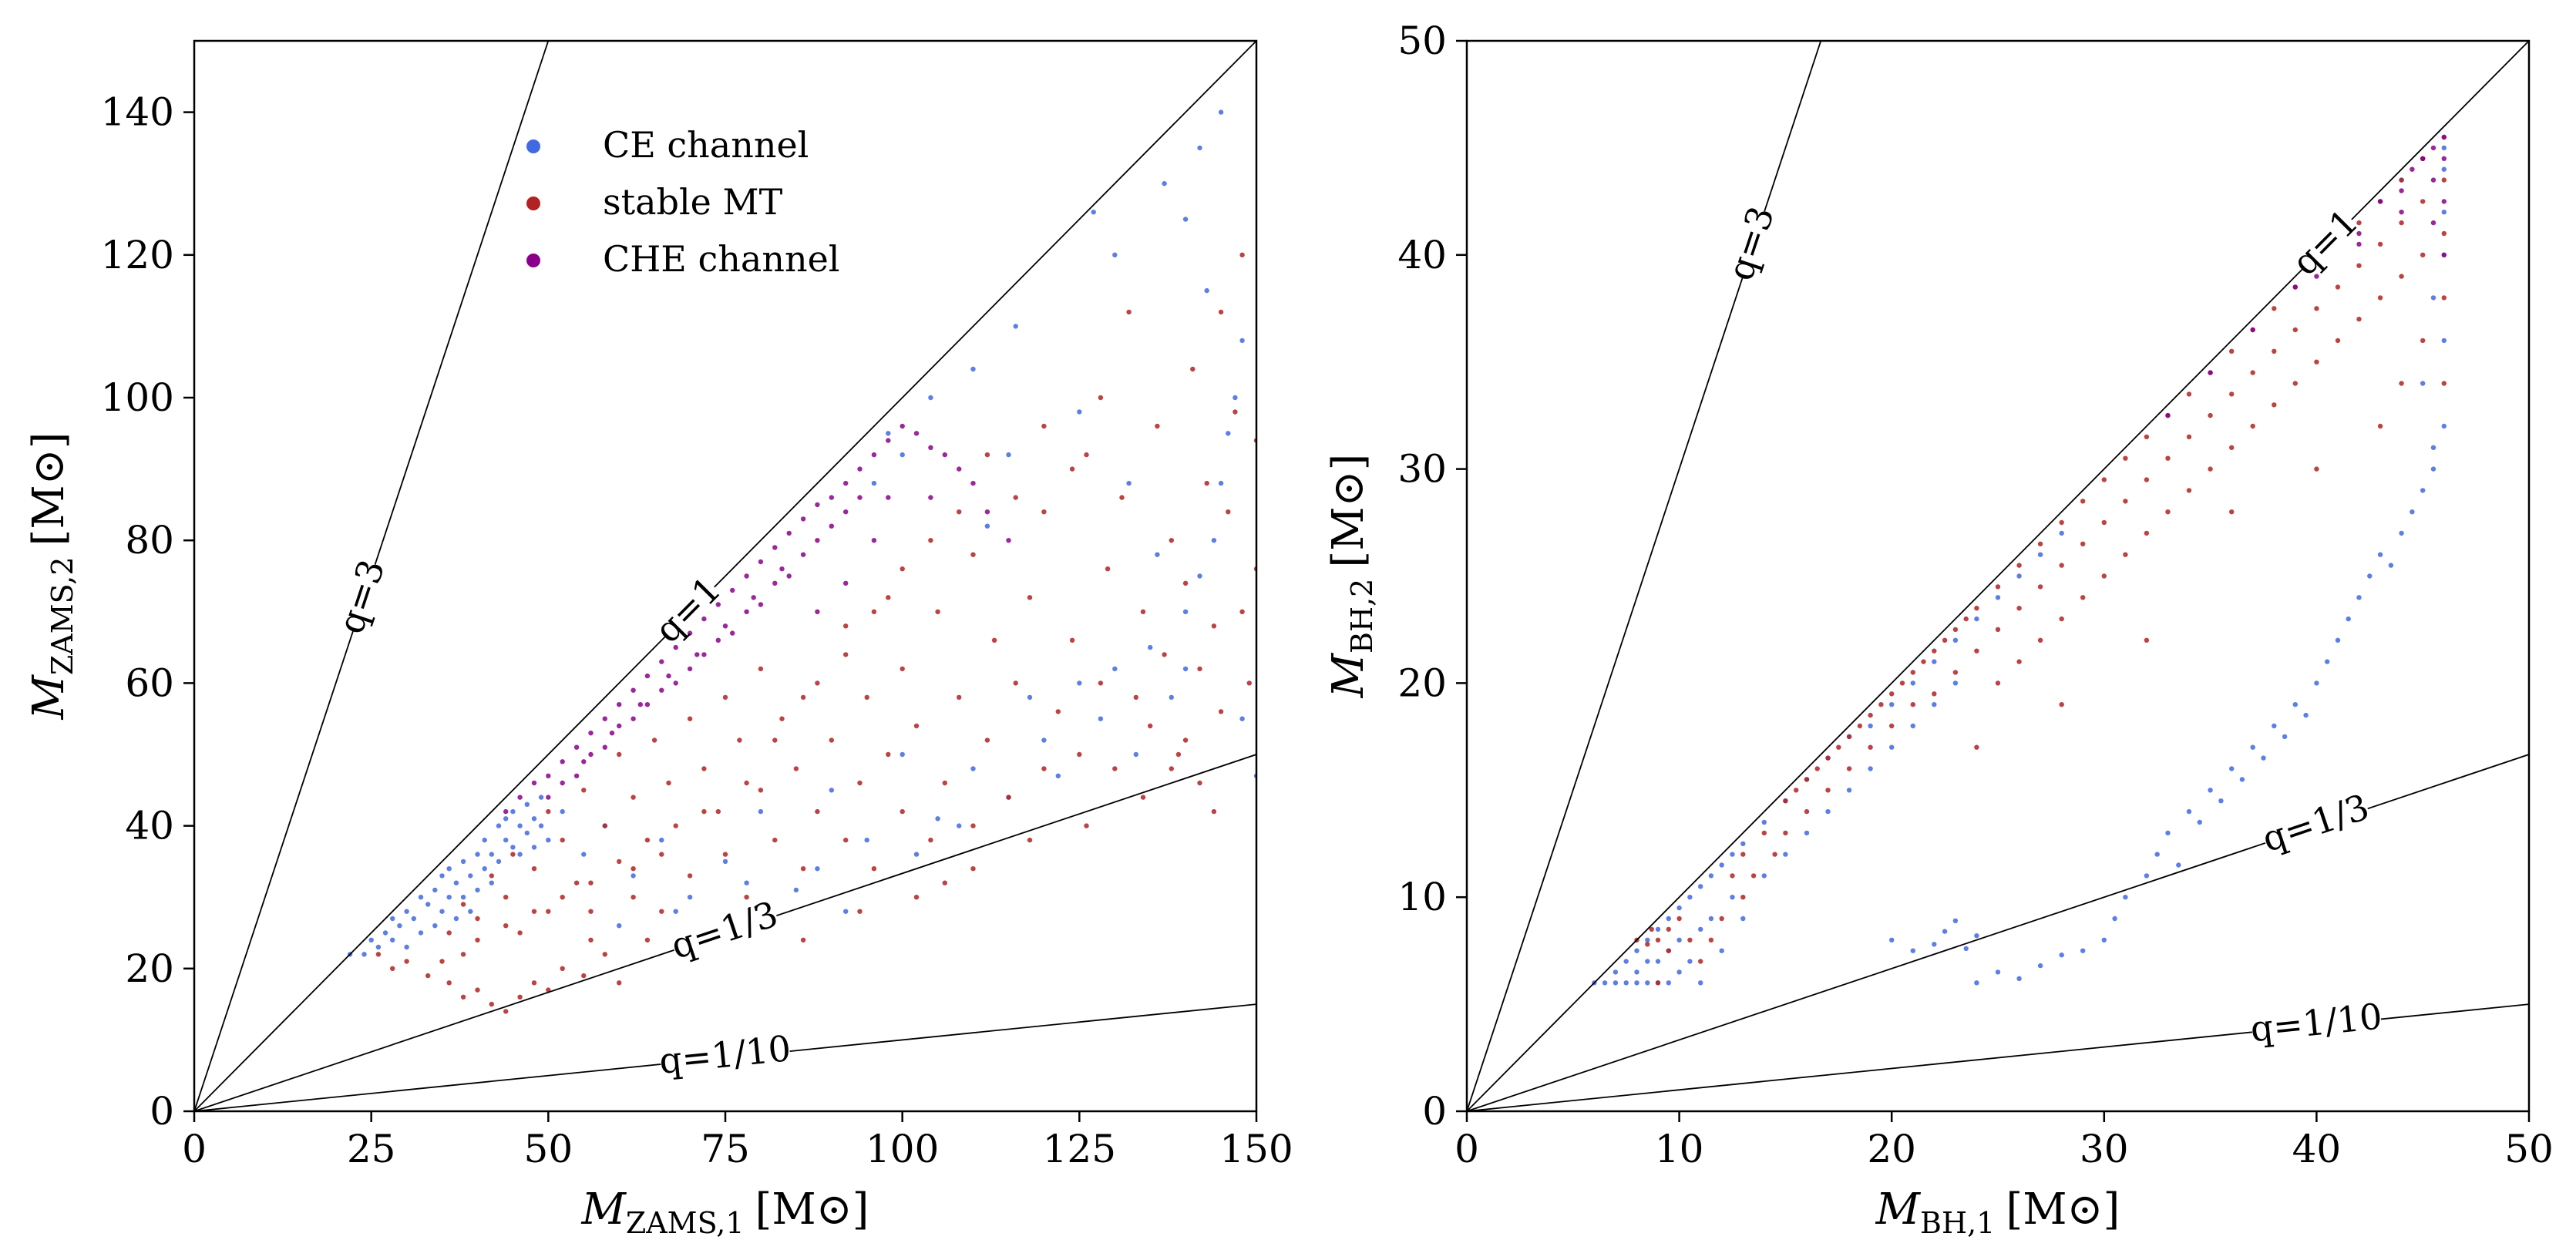  I want to click on zams-x-tick-label: 125, so click(1079, 1149).